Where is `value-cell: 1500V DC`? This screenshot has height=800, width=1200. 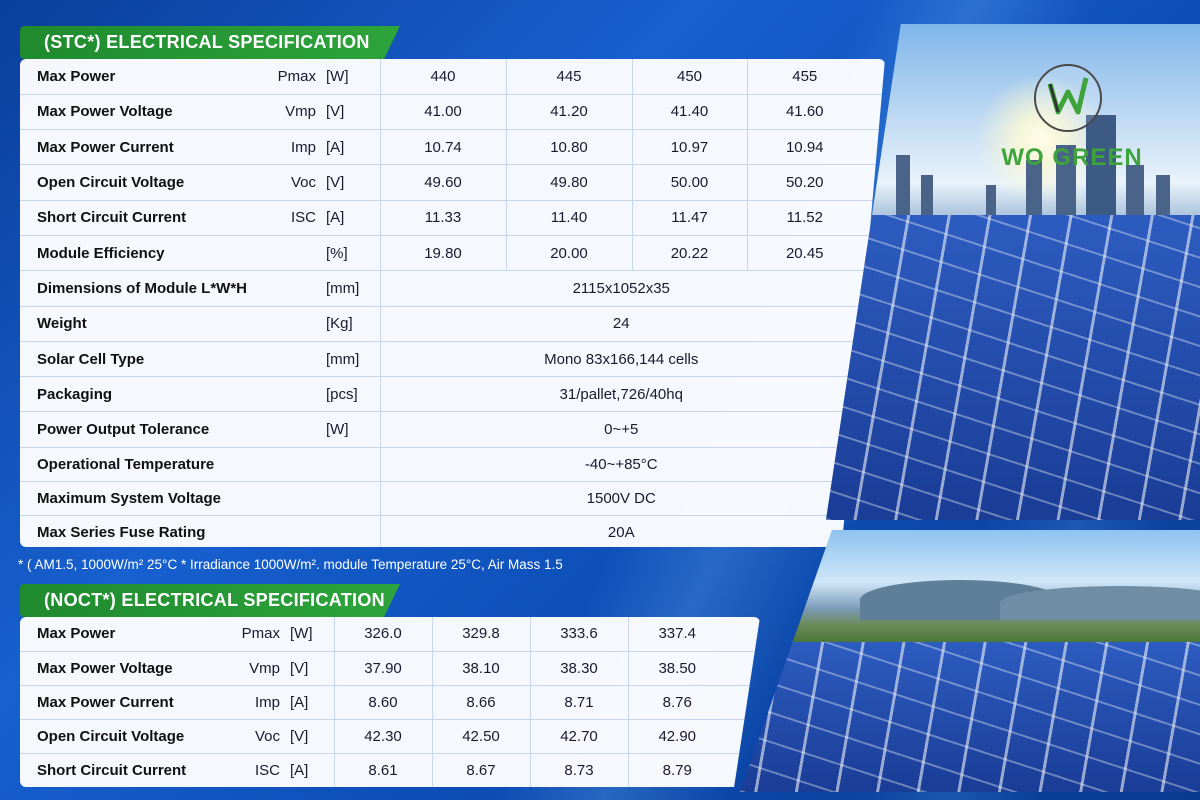
value-cell: 1500V DC is located at coordinates (620, 498).